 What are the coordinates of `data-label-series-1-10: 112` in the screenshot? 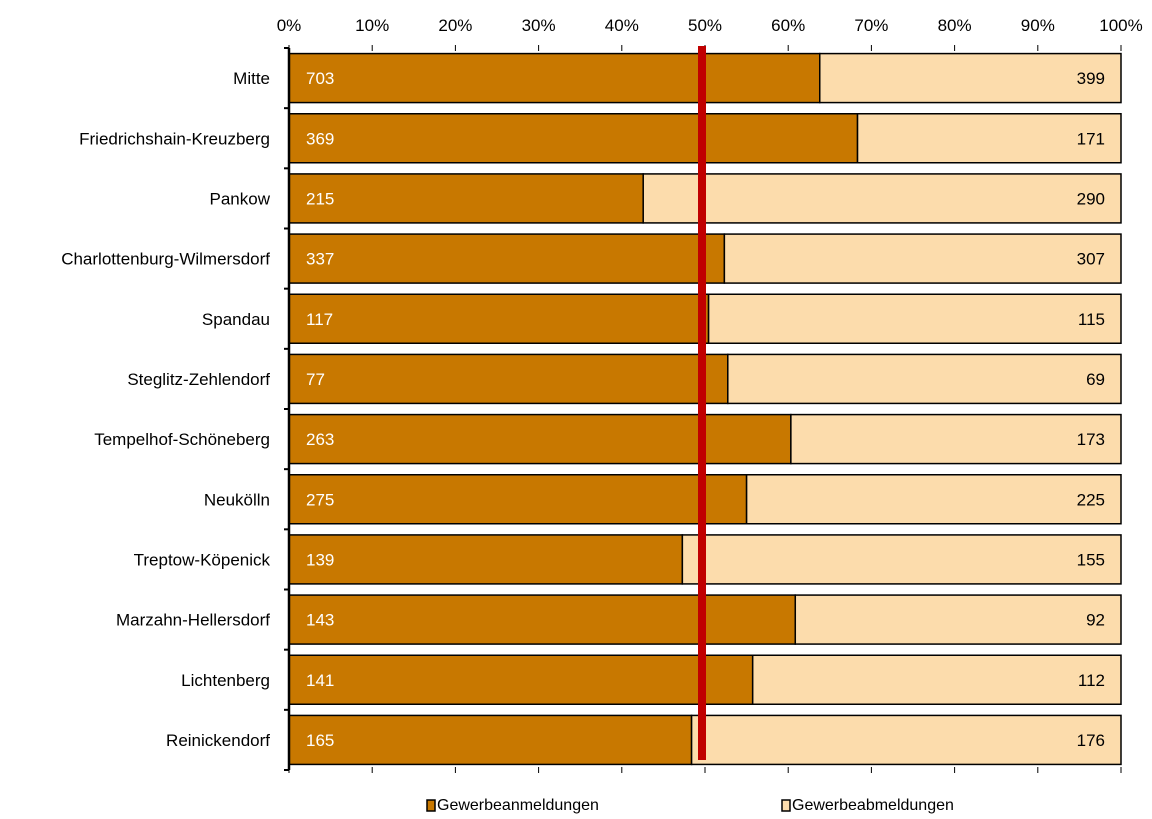 It's located at (1091, 680).